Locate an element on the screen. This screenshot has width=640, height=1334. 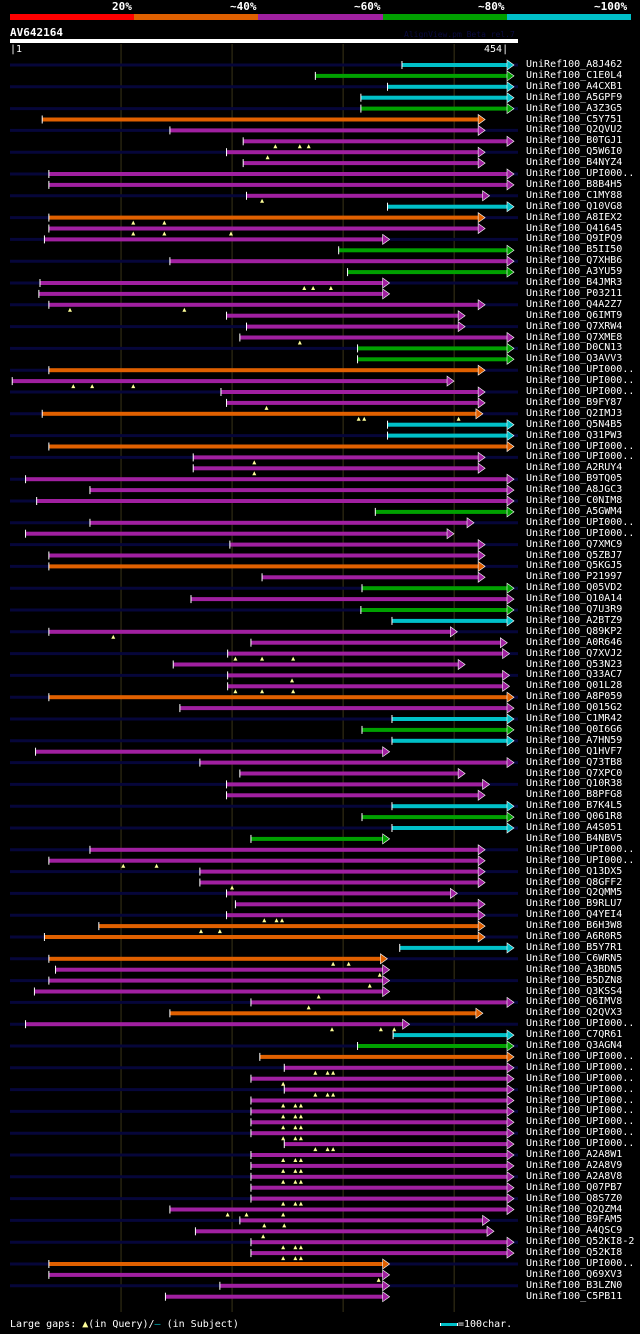
hit-name-link: UniRef100_Q01L28 is located at coordinates (574, 686).